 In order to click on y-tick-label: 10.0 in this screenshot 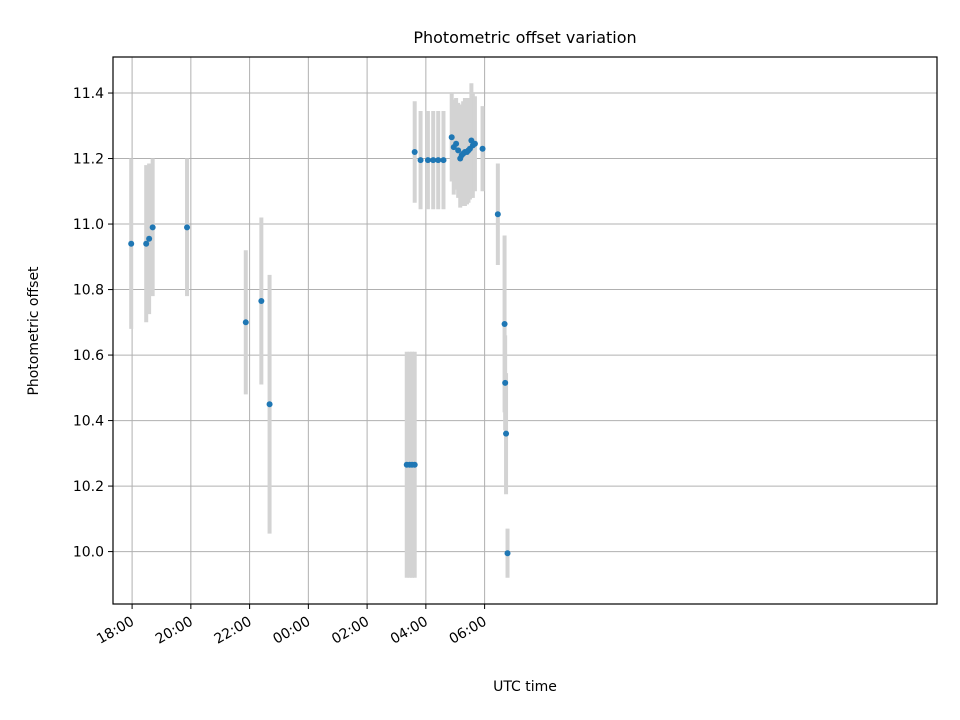, I will do `click(88, 553)`.